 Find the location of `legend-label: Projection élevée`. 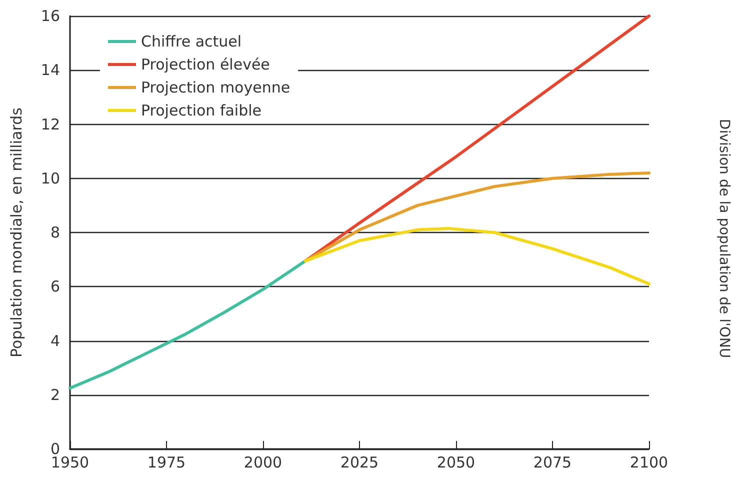

legend-label: Projection élevée is located at coordinates (205, 65).